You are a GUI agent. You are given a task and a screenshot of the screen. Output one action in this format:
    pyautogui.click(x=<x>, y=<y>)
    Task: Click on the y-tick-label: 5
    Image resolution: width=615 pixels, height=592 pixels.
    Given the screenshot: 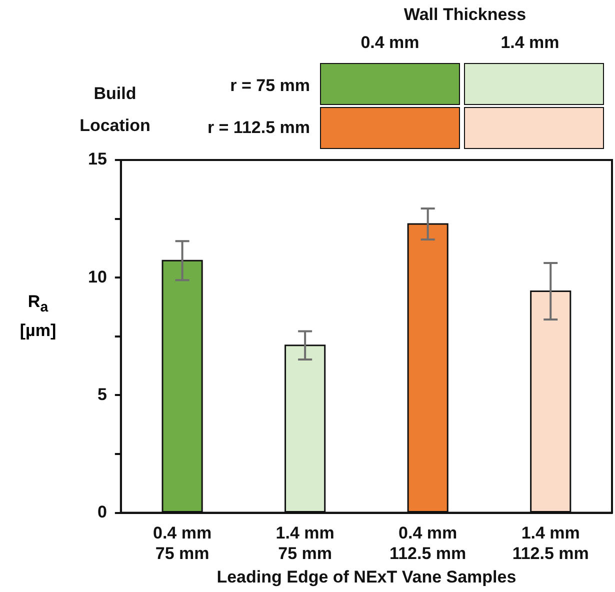 What is the action you would take?
    pyautogui.click(x=102, y=394)
    